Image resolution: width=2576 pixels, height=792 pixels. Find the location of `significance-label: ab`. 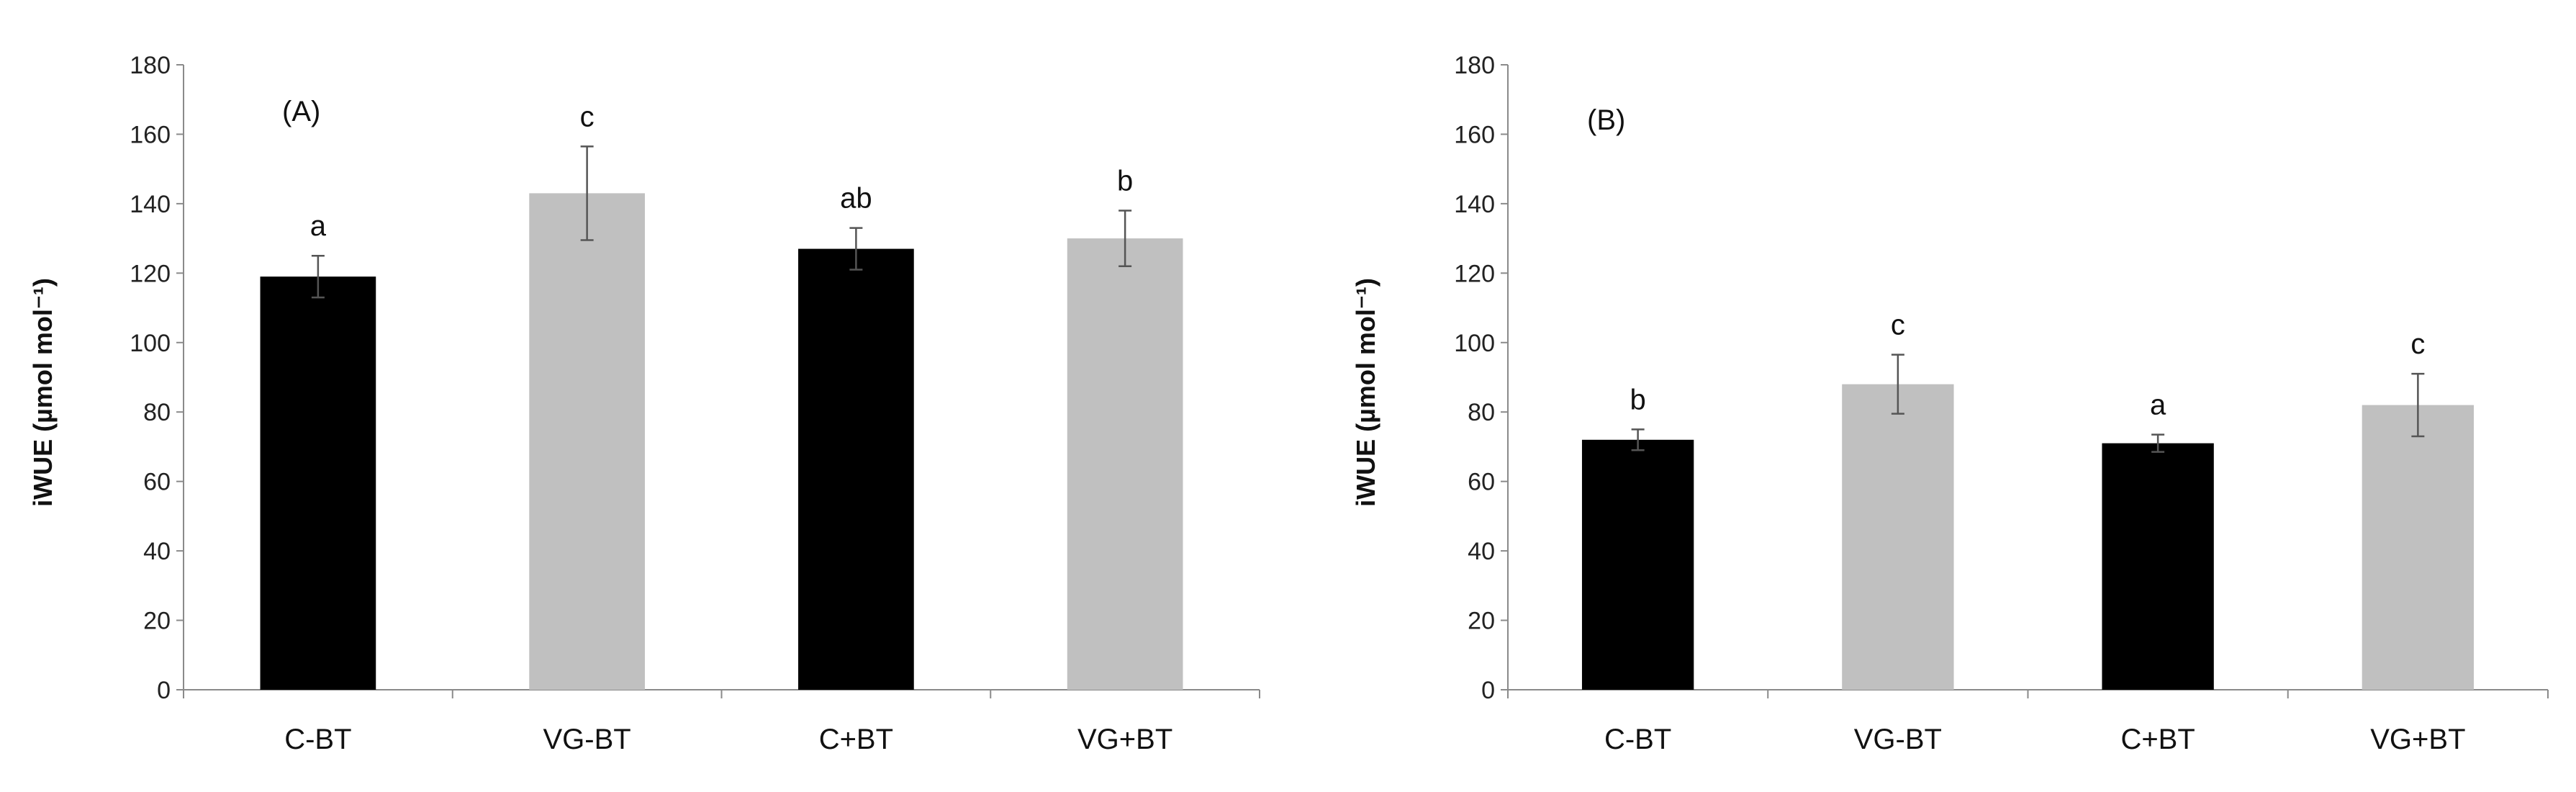

significance-label: ab is located at coordinates (856, 199).